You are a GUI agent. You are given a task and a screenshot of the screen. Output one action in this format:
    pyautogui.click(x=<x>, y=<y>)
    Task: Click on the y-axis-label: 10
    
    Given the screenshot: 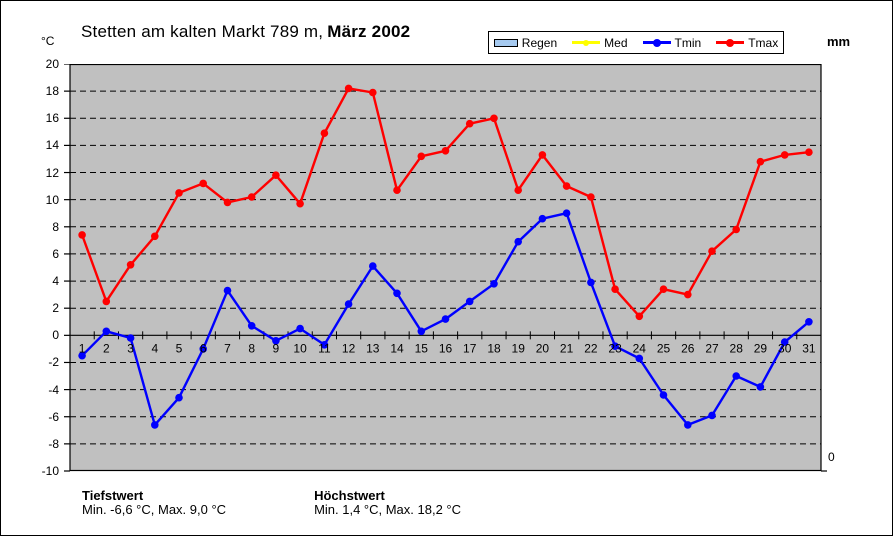 What is the action you would take?
    pyautogui.click(x=52, y=199)
    